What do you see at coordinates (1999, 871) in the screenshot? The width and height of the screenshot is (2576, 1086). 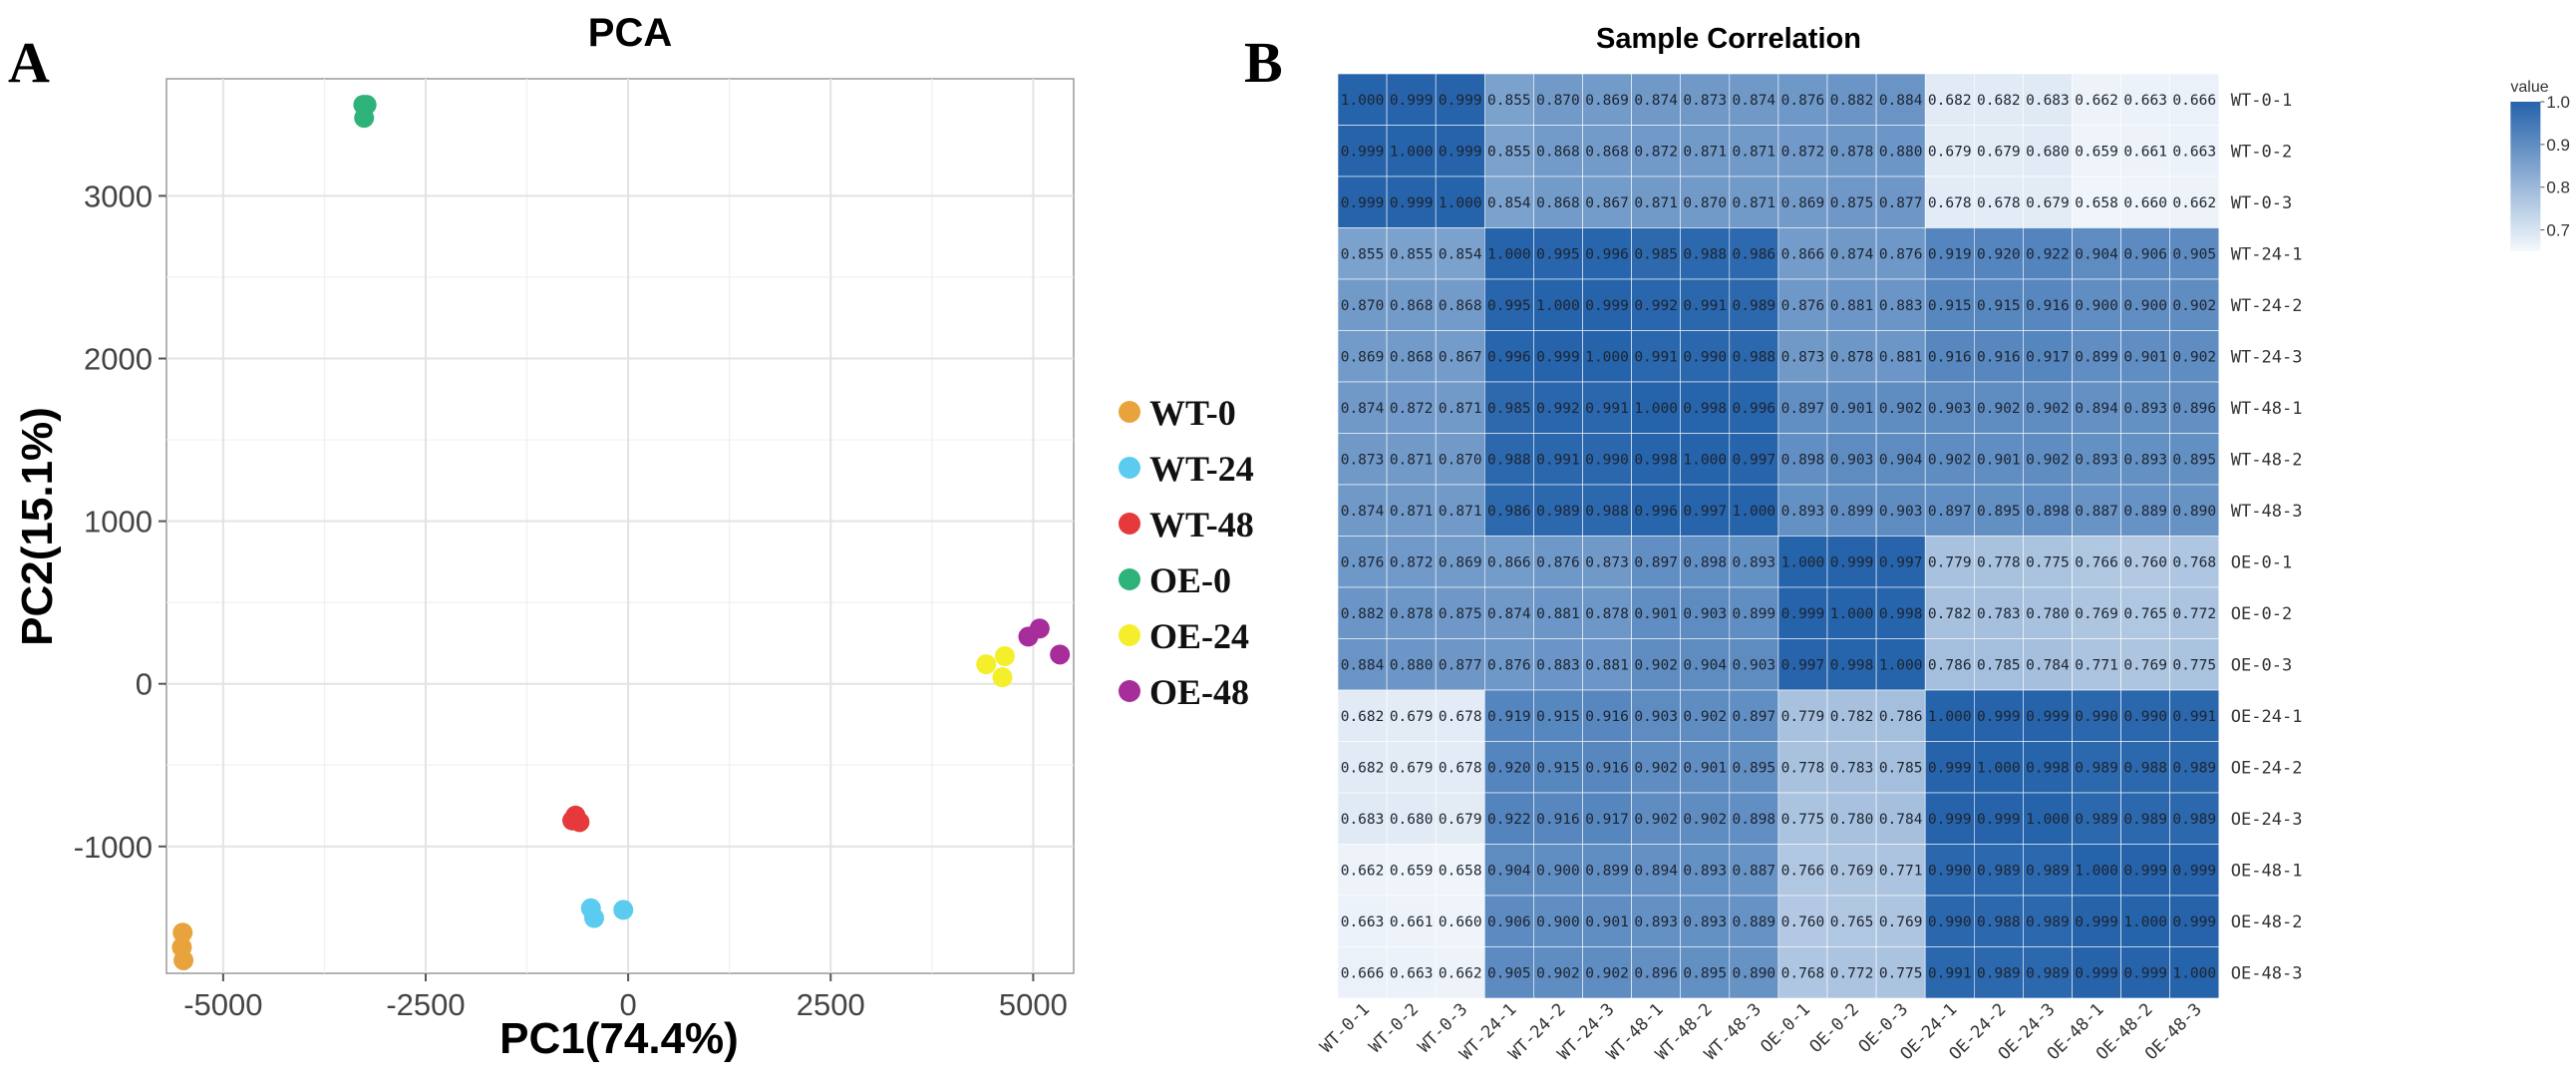 I see `heatmap-cell-value: 0.989` at bounding box center [1999, 871].